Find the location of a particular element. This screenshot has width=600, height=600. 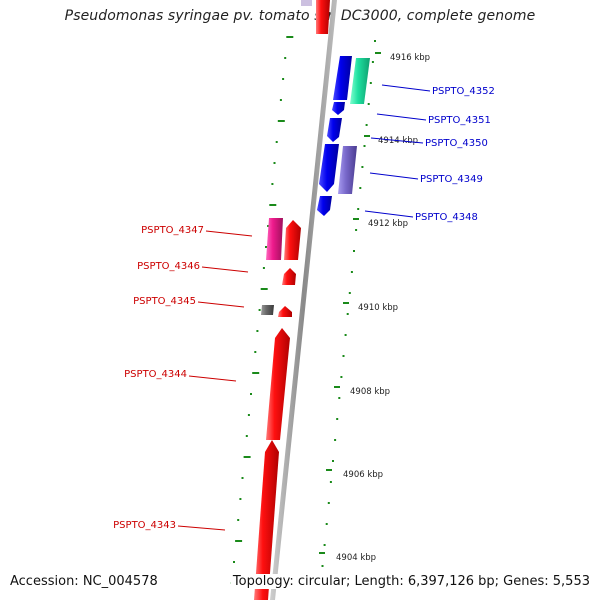

cds-gray is located at coordinates (267, 310).